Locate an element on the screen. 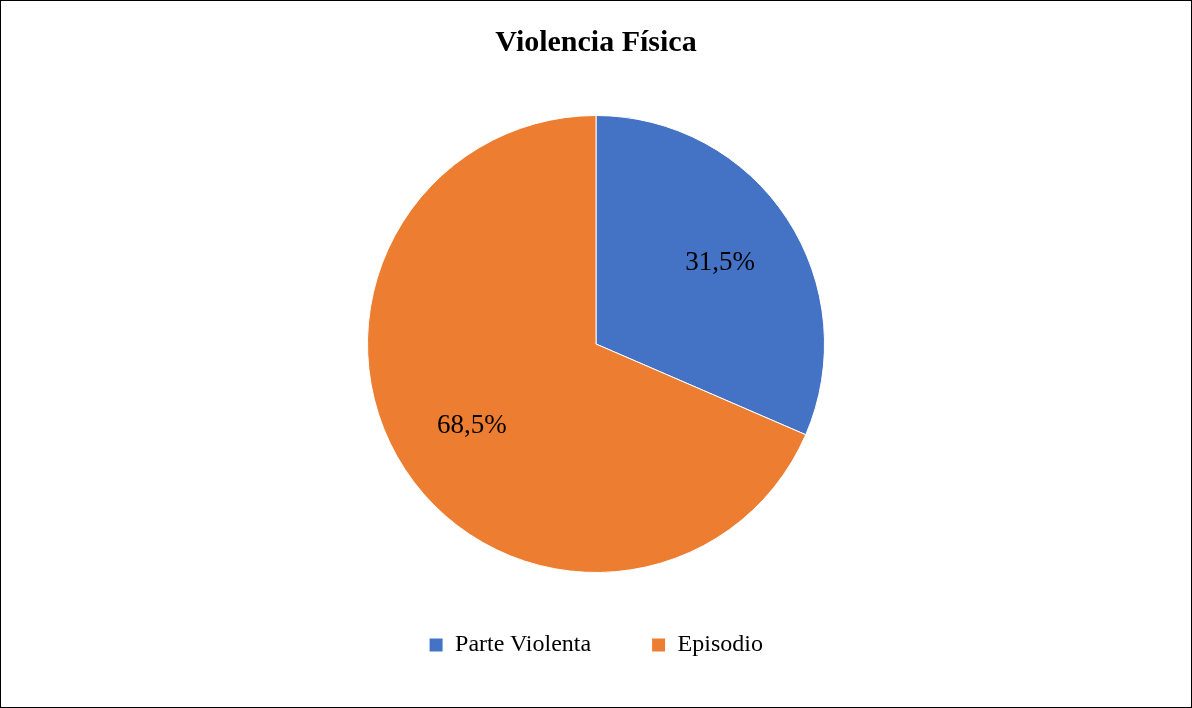 The width and height of the screenshot is (1192, 708). data-label: 31,5% is located at coordinates (720, 260).